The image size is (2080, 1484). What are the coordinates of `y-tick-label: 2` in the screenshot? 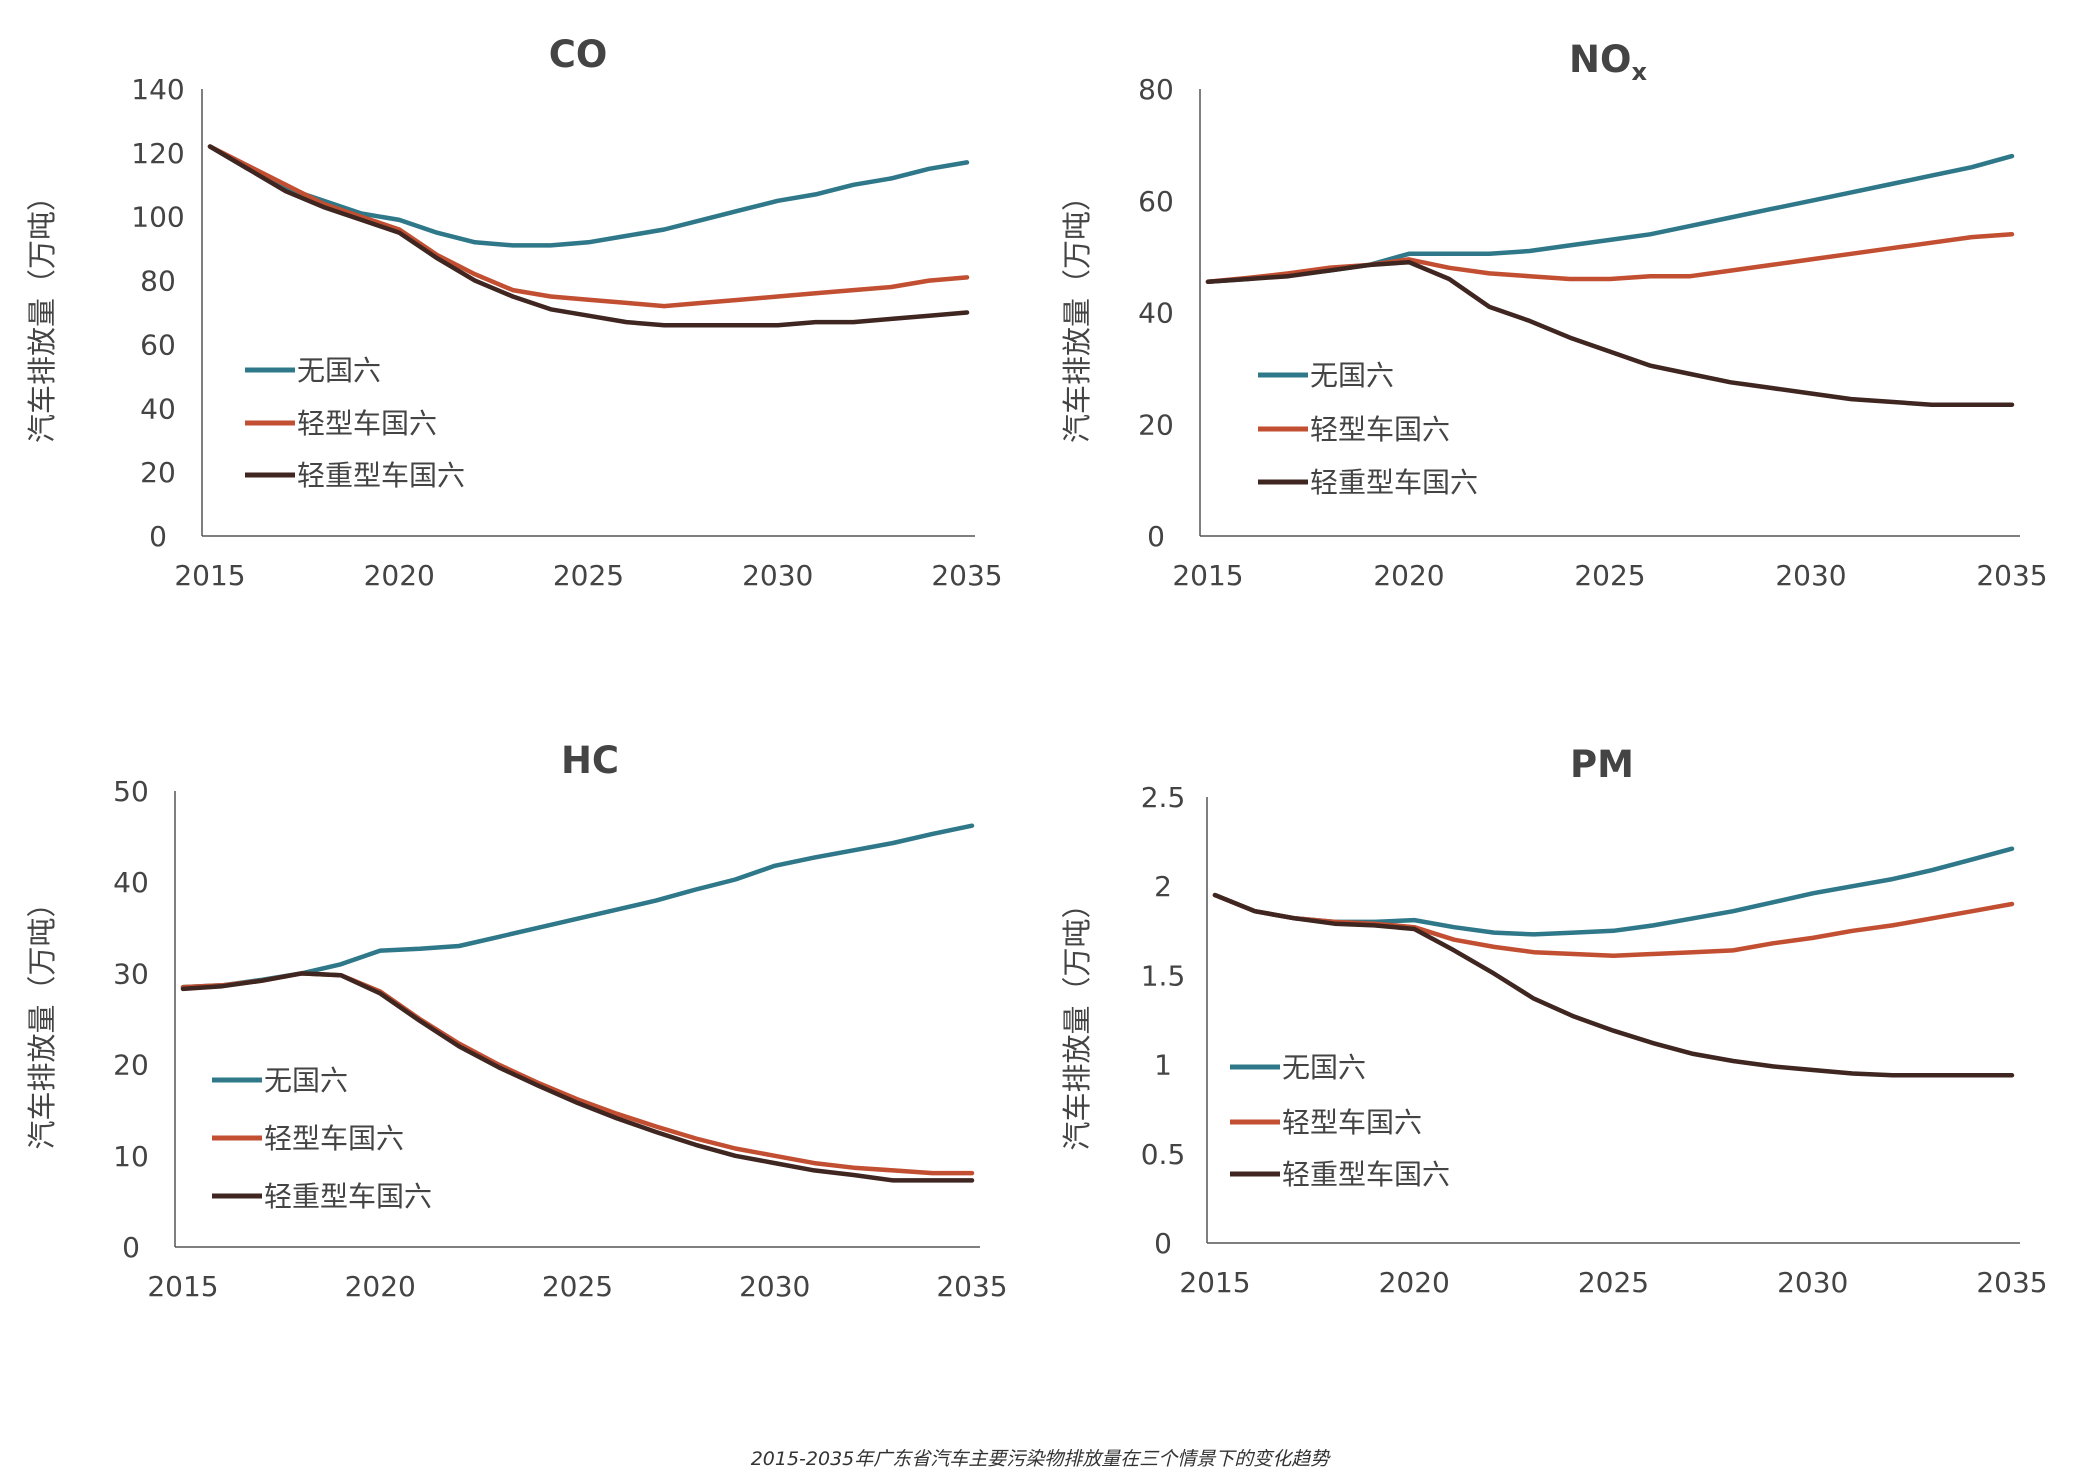 It's located at (1163, 886).